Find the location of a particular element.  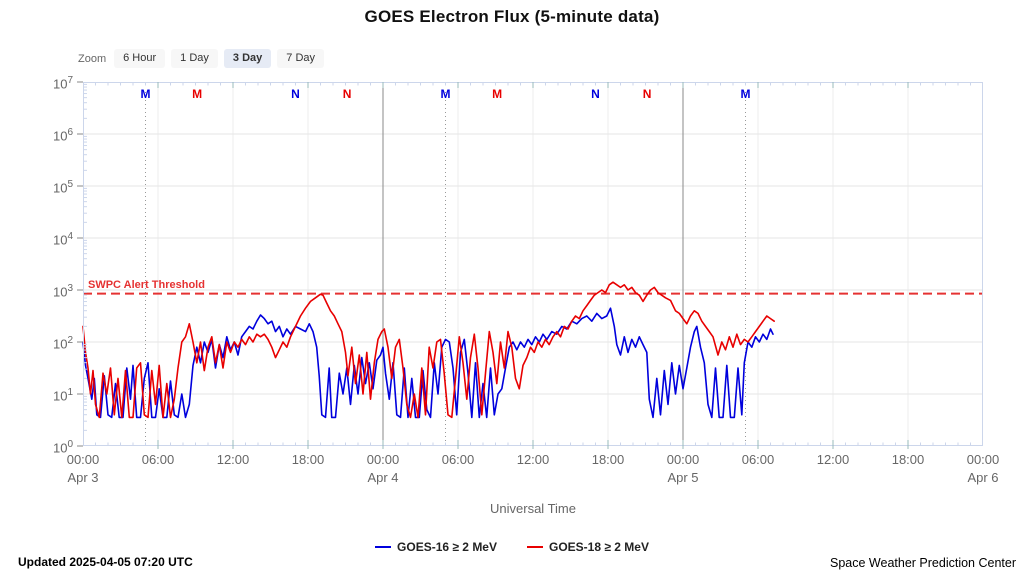

zoom-button-6-hour: 6 Hour is located at coordinates (140, 58).